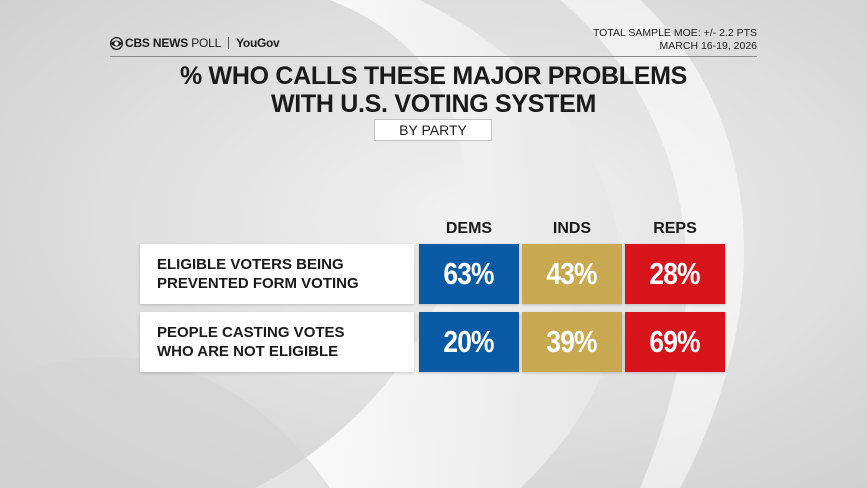 The image size is (867, 488). I want to click on value-cell-dems: 20%, so click(469, 342).